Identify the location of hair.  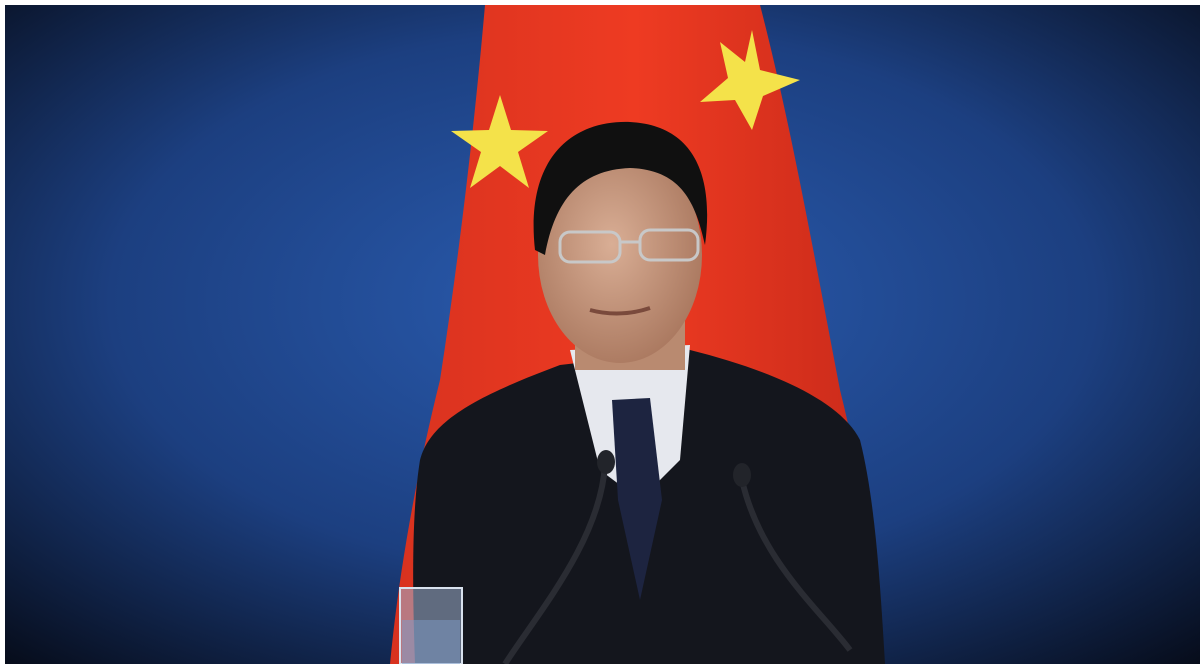
(620, 188).